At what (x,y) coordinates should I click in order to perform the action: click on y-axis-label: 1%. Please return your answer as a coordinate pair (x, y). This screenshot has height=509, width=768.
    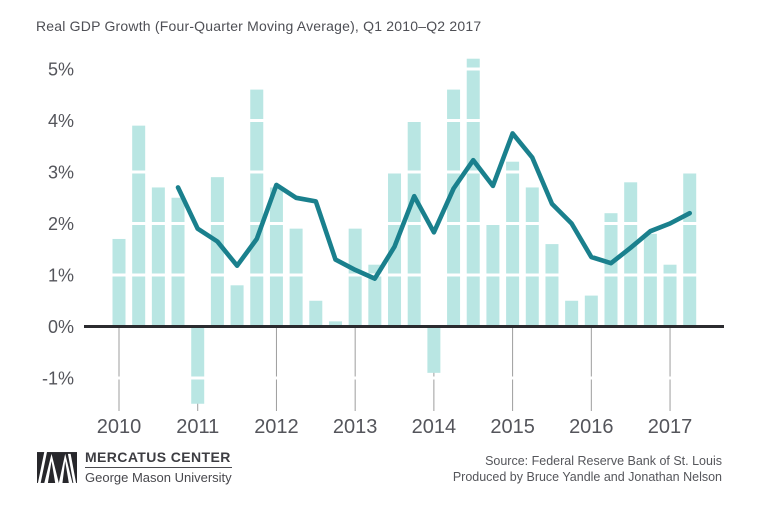
    Looking at the image, I should click on (61, 276).